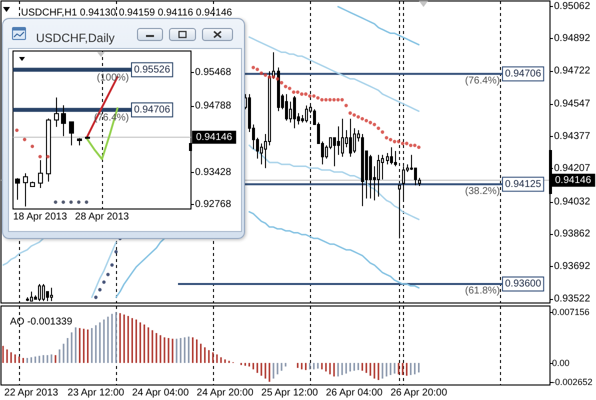 Image resolution: width=596 pixels, height=400 pixels. Describe the element at coordinates (561, 363) in the screenshot. I see `y-tick-label: 0.00` at that location.